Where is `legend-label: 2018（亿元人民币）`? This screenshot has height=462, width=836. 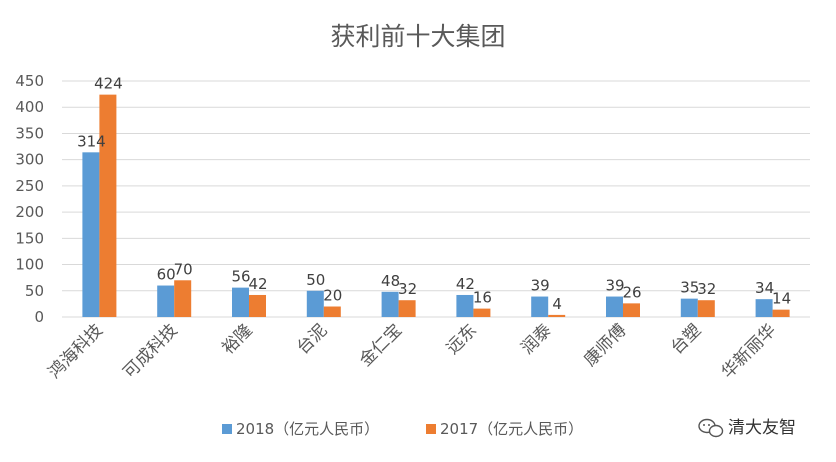
legend-label: 2018（亿元人民币） is located at coordinates (307, 429).